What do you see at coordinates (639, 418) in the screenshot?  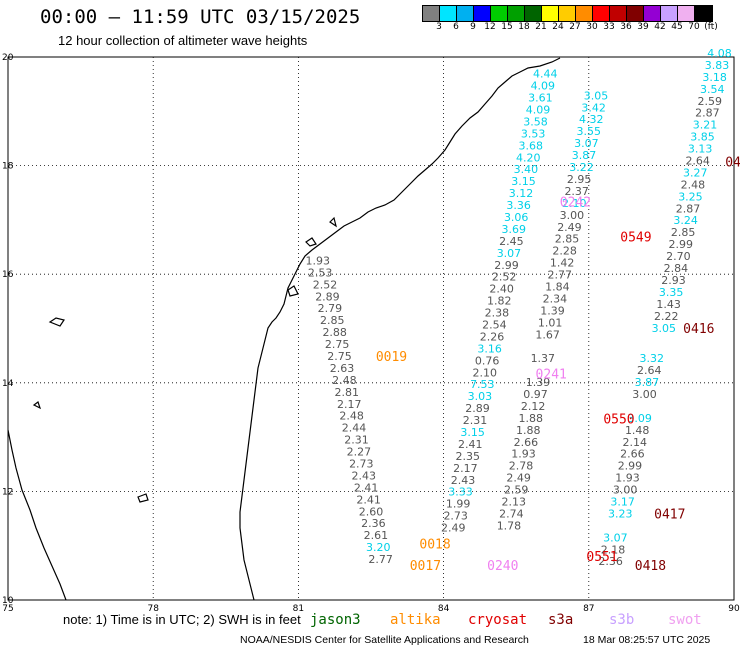 I see `wave-height-value: 3.09` at bounding box center [639, 418].